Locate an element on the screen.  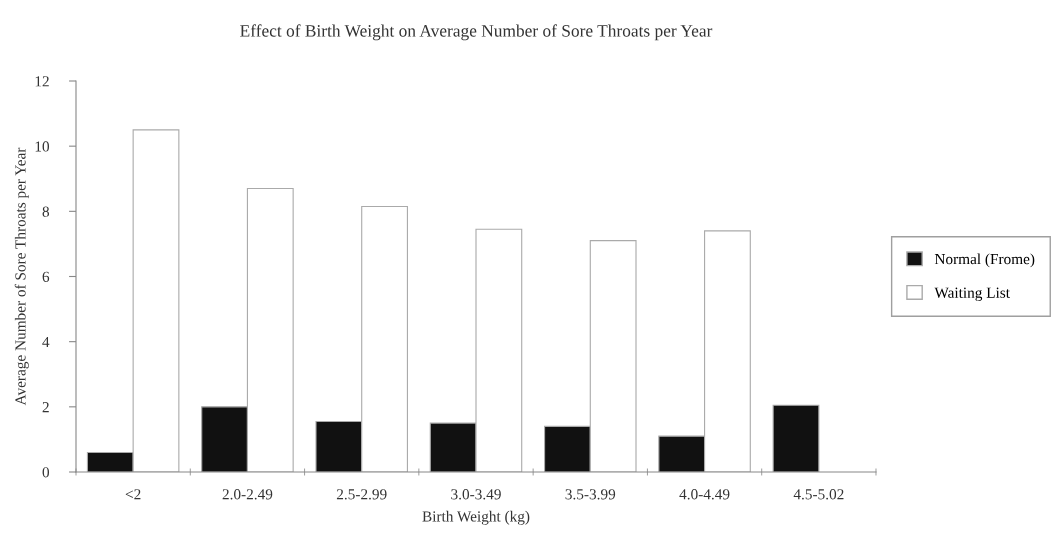
y-axis-title: Average Number of Sore Throats per Year is located at coordinates (21, 276).